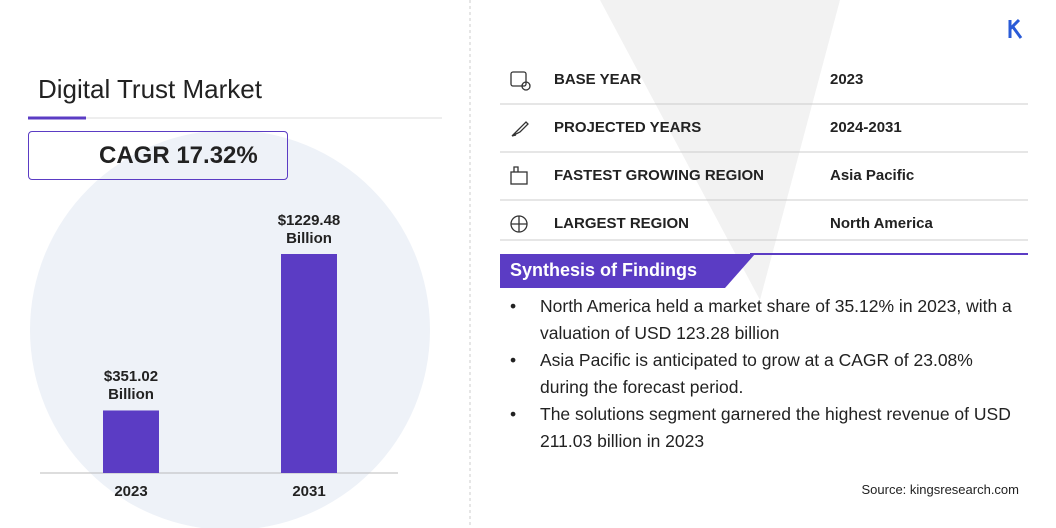 This screenshot has height=528, width=1056. What do you see at coordinates (178, 155) in the screenshot?
I see `cagr: CAGR 17.32%` at bounding box center [178, 155].